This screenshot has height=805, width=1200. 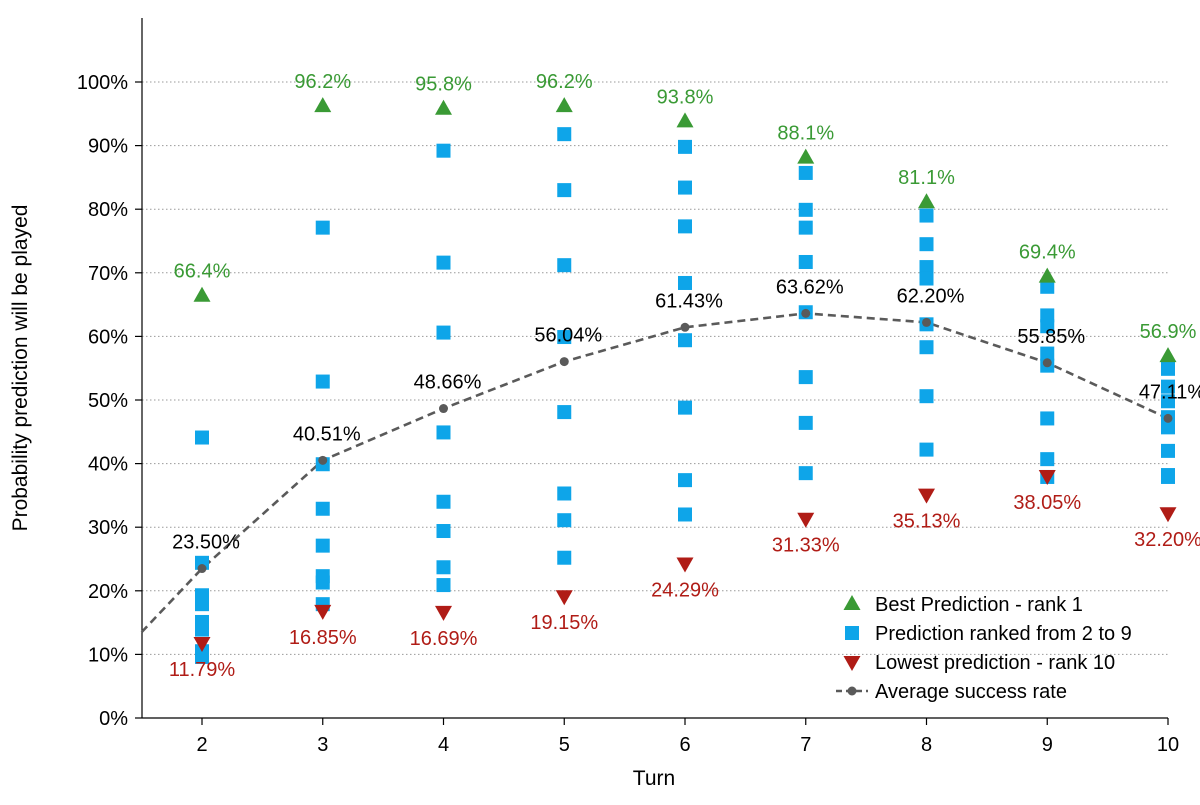 I want to click on lowest-prediction-label: 16.85%, so click(x=323, y=638).